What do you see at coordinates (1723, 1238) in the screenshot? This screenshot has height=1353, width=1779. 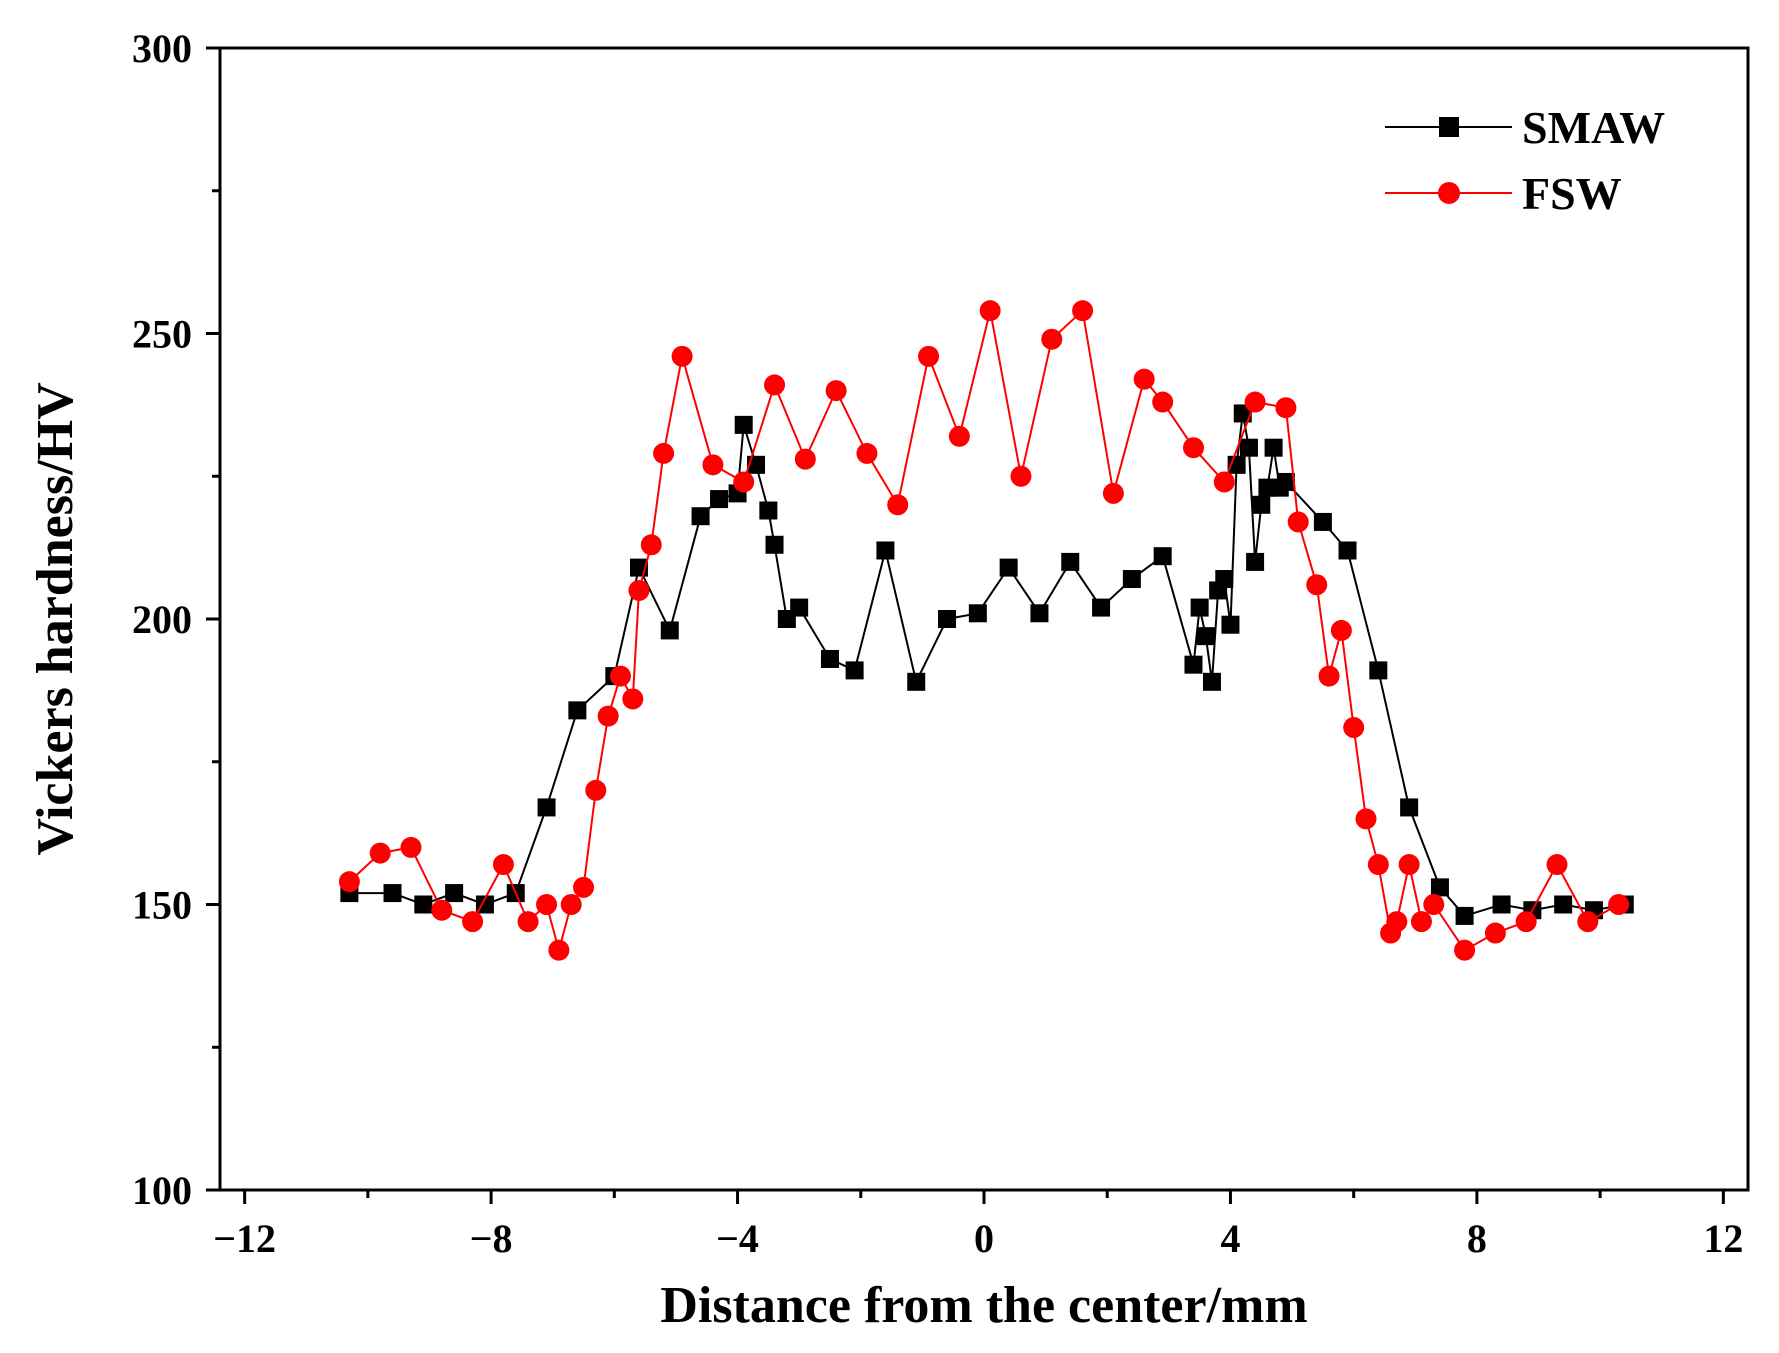 I see `x-tick-label: 12` at bounding box center [1723, 1238].